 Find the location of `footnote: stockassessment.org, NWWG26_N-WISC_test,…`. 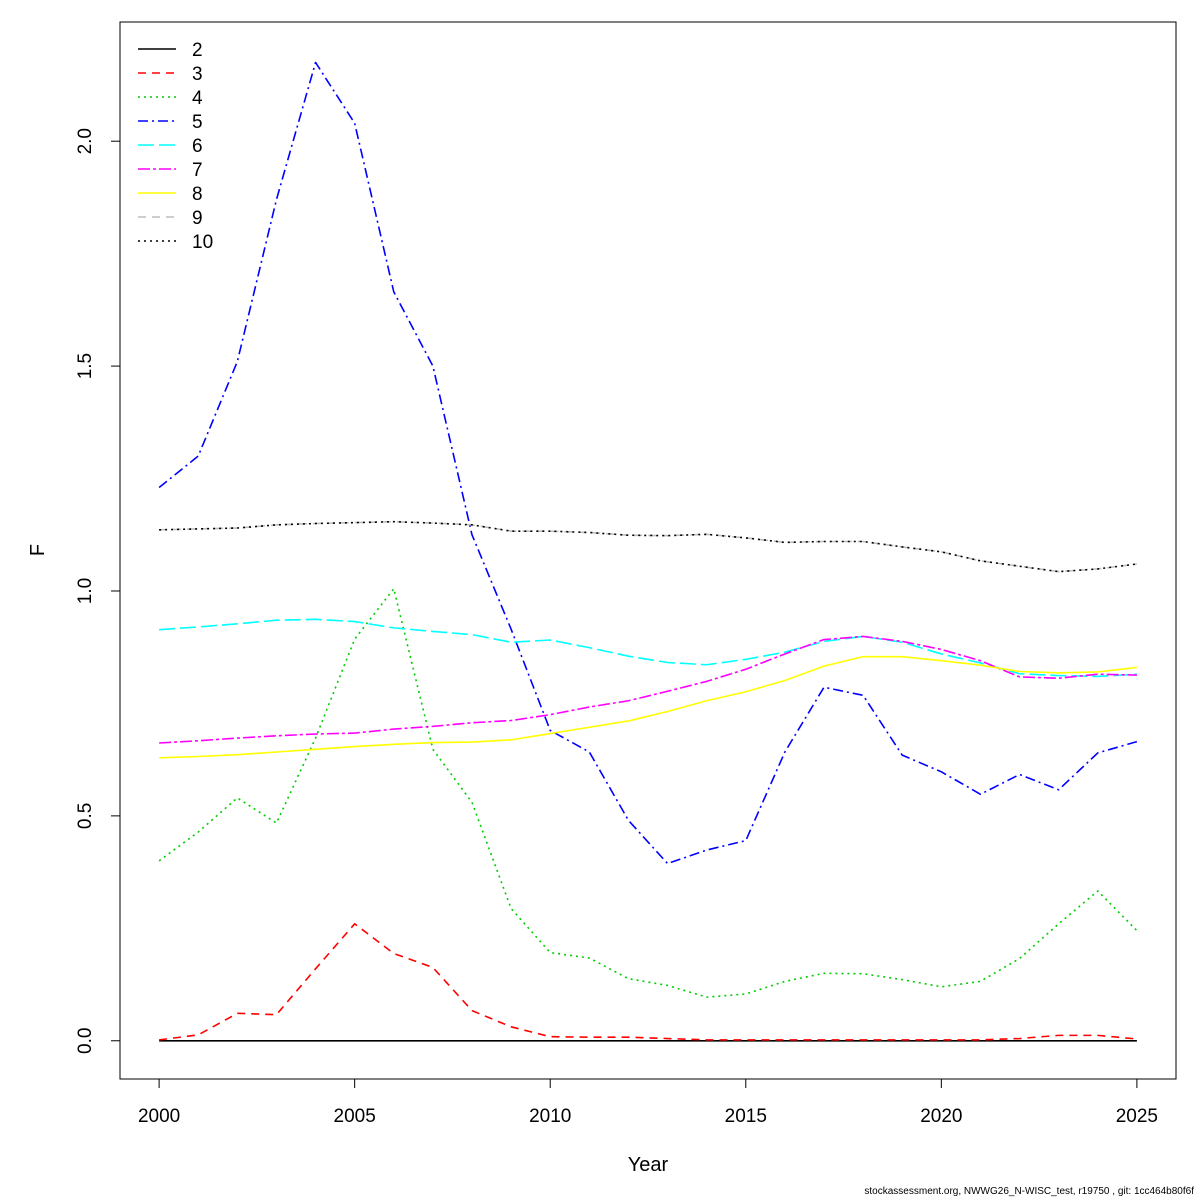

footnote: stockassessment.org, NWWG26_N-WISC_test,… is located at coordinates (1029, 1191).